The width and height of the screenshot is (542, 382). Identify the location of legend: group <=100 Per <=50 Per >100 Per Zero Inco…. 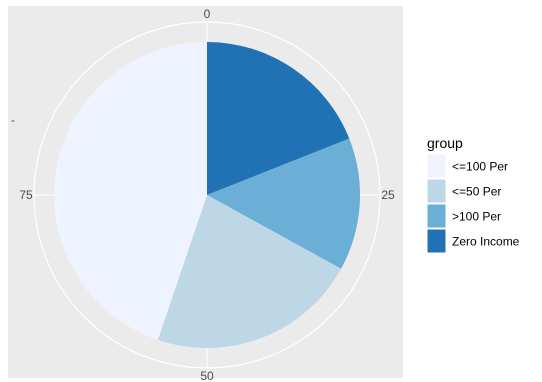
(473, 194).